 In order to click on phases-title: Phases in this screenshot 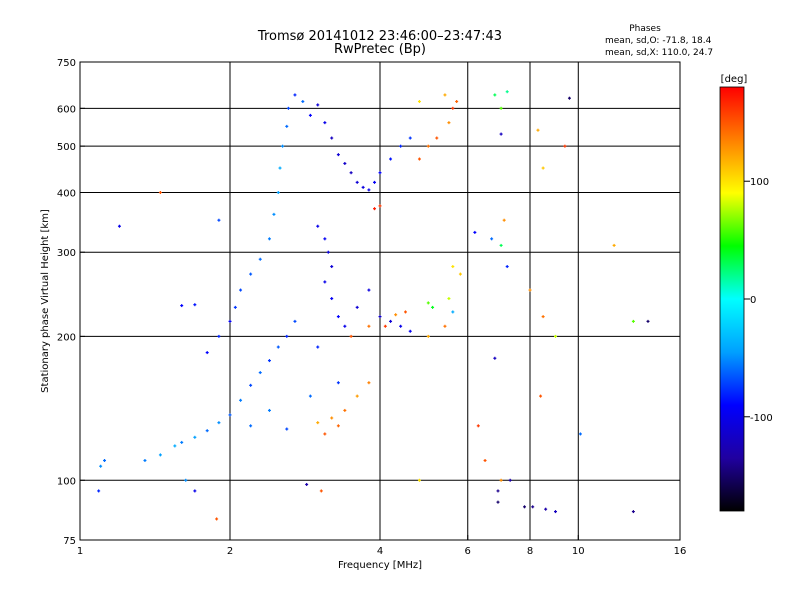, I will do `click(645, 29)`.